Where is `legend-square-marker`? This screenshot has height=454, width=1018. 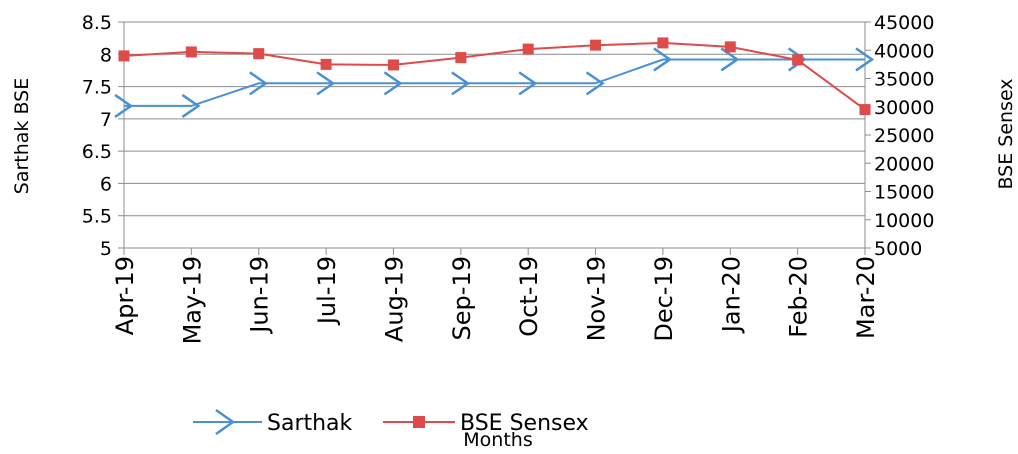 legend-square-marker is located at coordinates (419, 422).